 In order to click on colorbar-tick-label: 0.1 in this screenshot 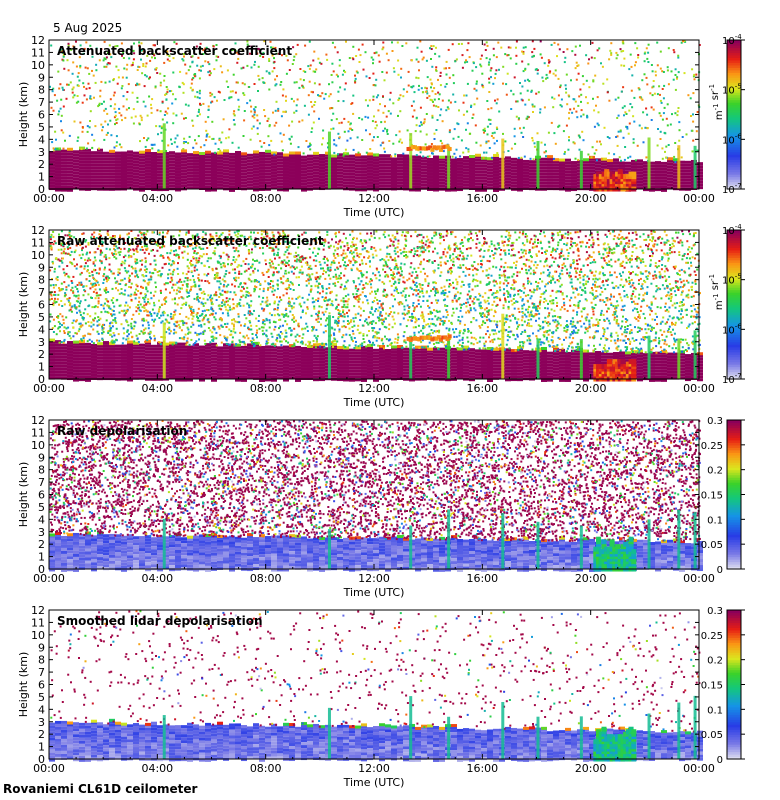, I will do `click(715, 520)`.